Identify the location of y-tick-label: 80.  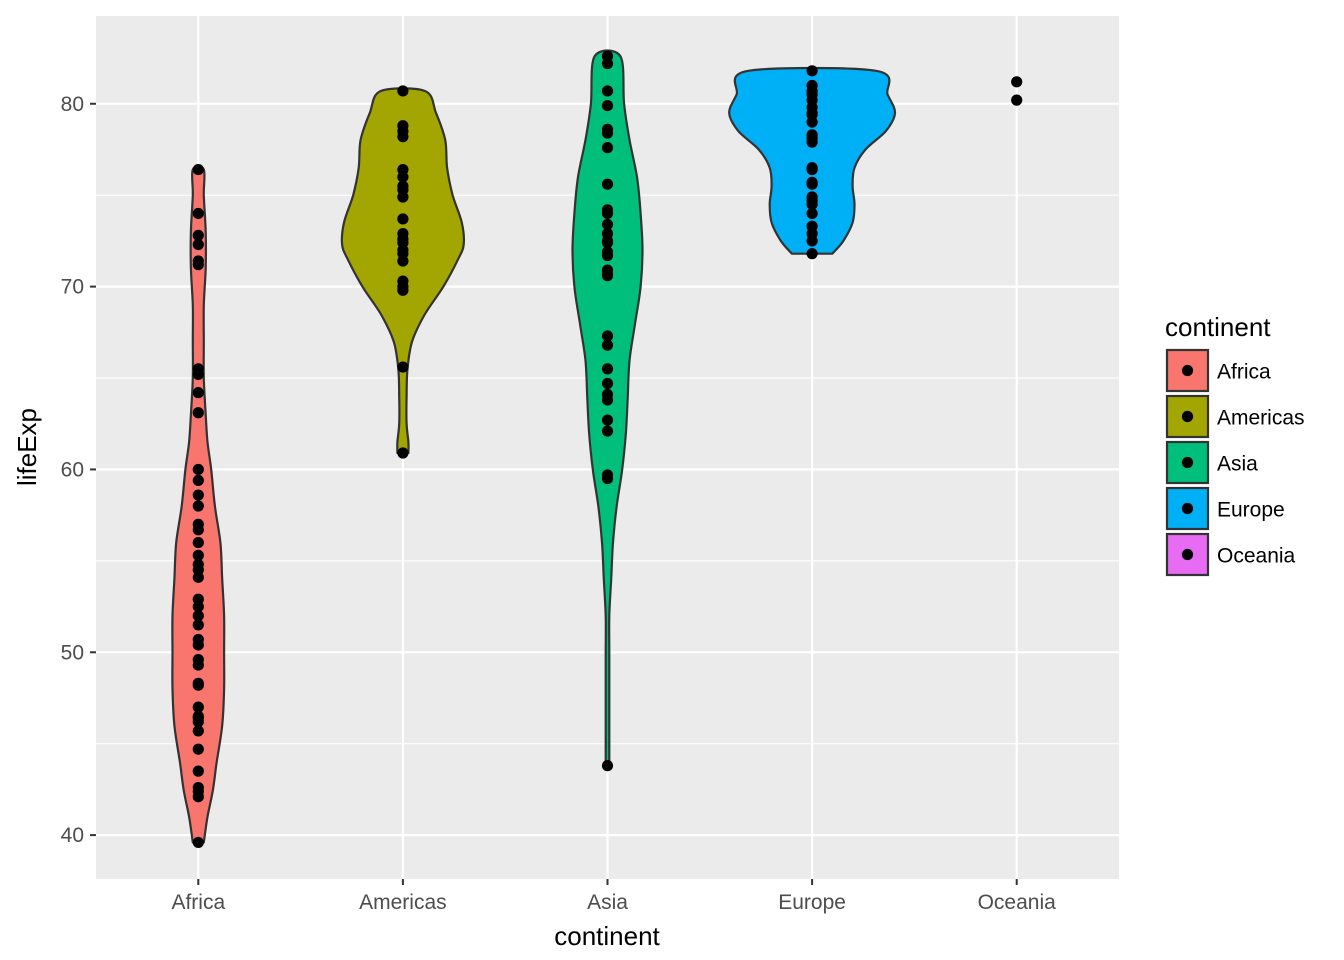
(72, 104).